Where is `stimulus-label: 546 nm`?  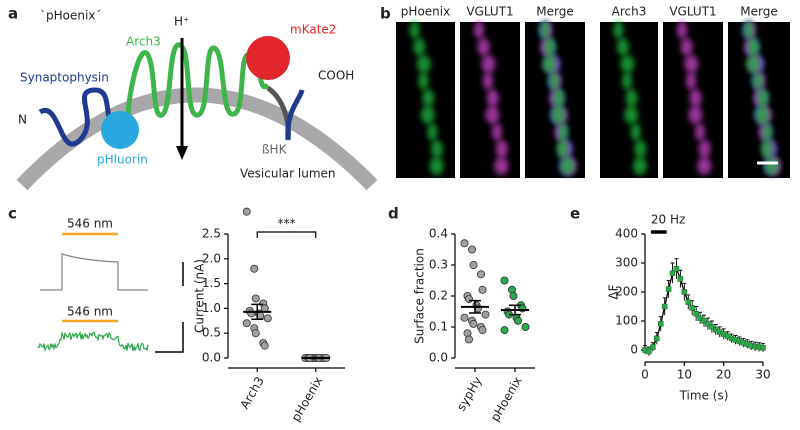 stimulus-label: 546 nm is located at coordinates (90, 312).